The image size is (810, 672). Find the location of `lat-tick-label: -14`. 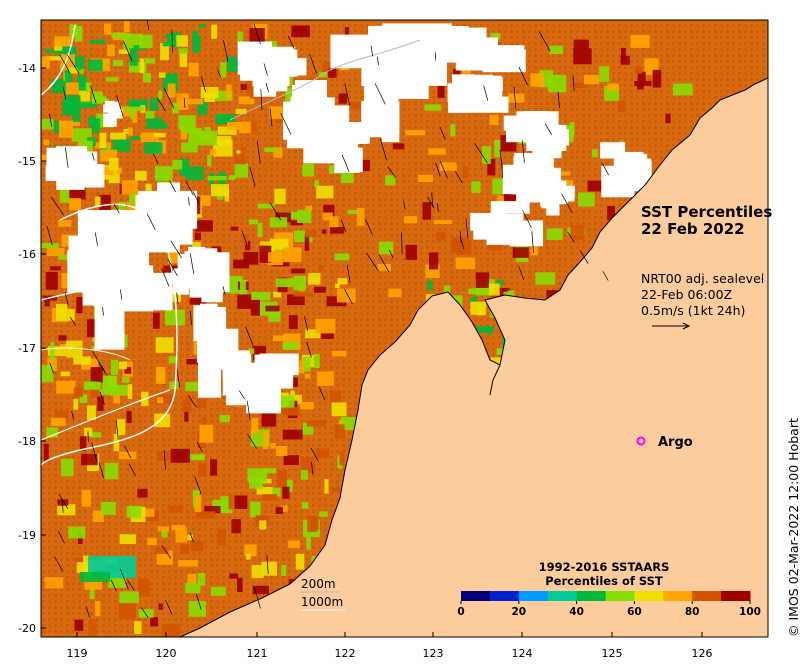

lat-tick-label: -14 is located at coordinates (27, 68).